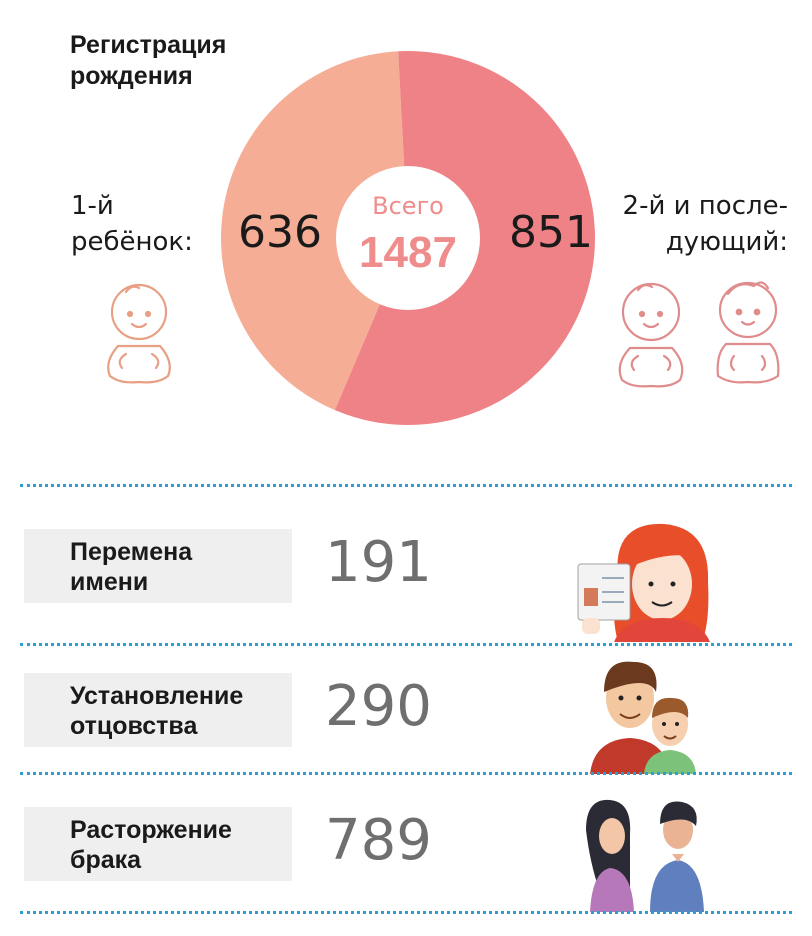  I want to click on second-child-label: 2-й и после- дующий:, so click(705, 224).